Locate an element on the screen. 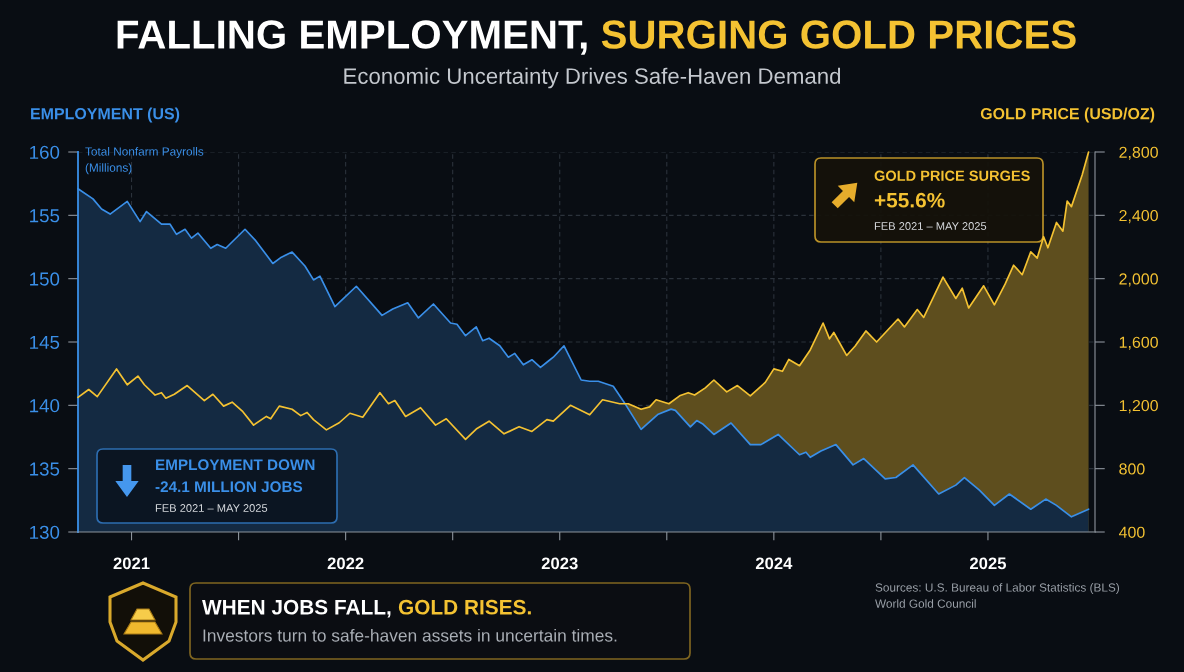  y-tick-label: 155 is located at coordinates (45, 216).